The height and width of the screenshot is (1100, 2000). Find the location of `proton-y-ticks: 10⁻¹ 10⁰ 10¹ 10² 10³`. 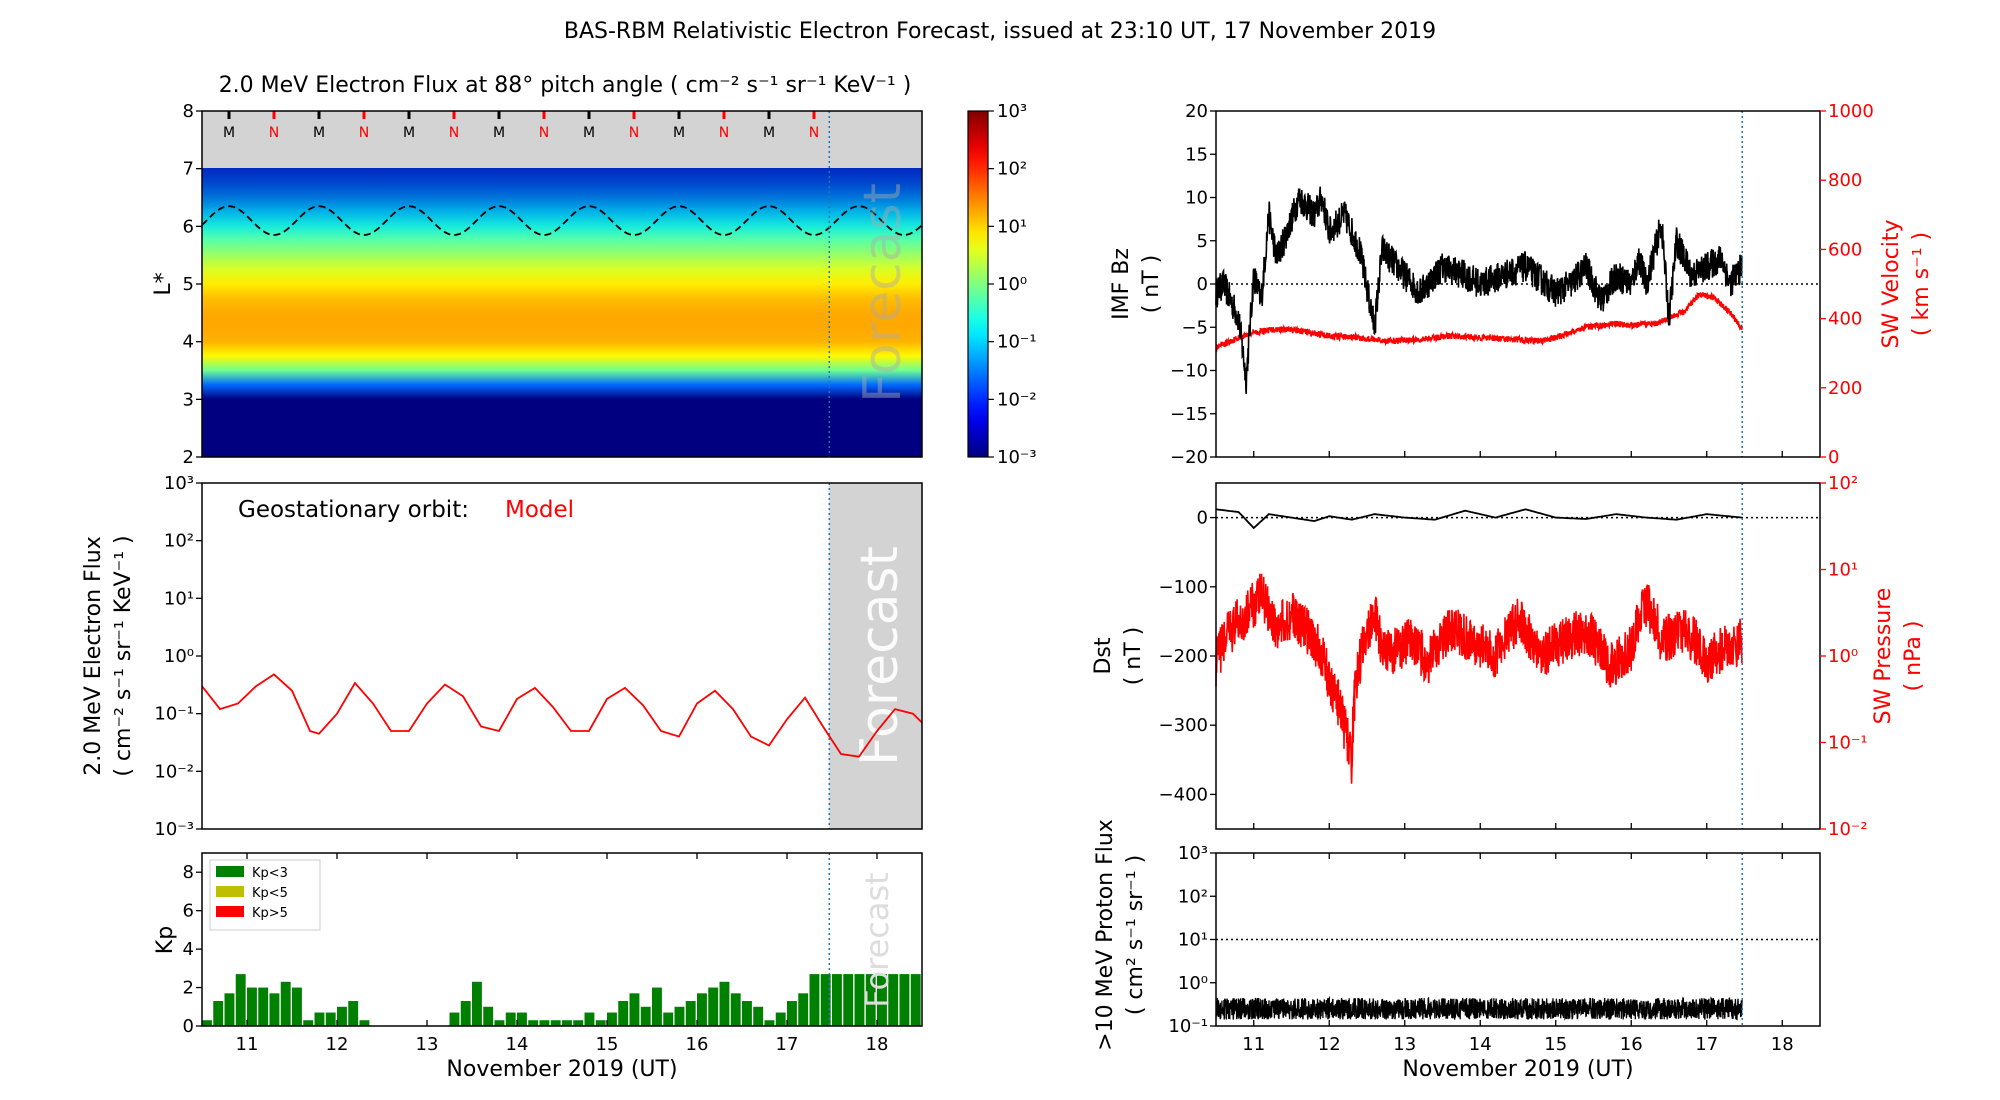

proton-y-ticks: 10⁻¹ 10⁰ 10¹ 10² 10³ is located at coordinates (1192, 940).